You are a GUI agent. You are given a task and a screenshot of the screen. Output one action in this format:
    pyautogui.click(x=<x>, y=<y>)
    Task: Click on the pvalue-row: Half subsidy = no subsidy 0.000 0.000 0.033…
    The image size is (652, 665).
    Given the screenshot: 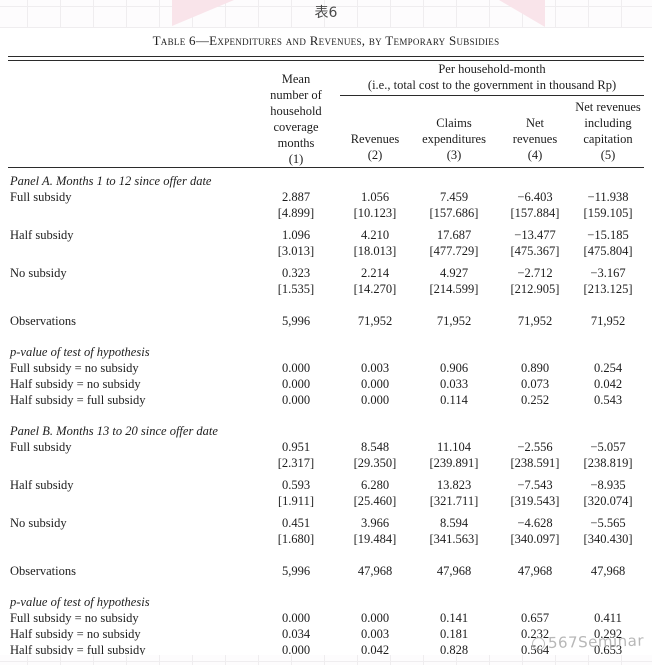 What is the action you would take?
    pyautogui.click(x=326, y=384)
    